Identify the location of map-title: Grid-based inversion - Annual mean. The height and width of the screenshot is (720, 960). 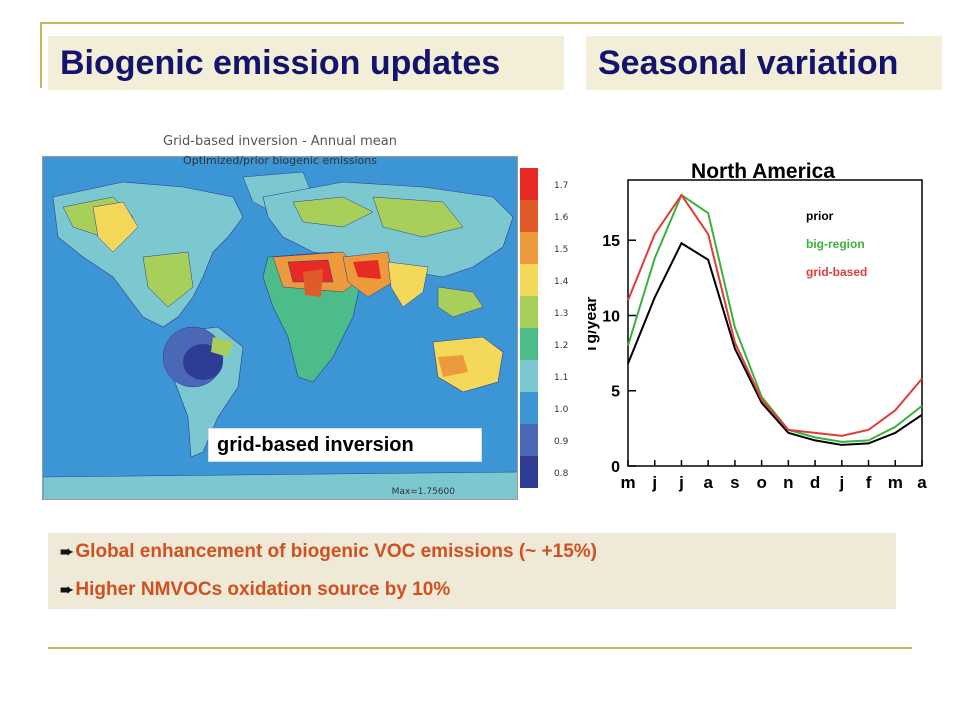
(280, 141).